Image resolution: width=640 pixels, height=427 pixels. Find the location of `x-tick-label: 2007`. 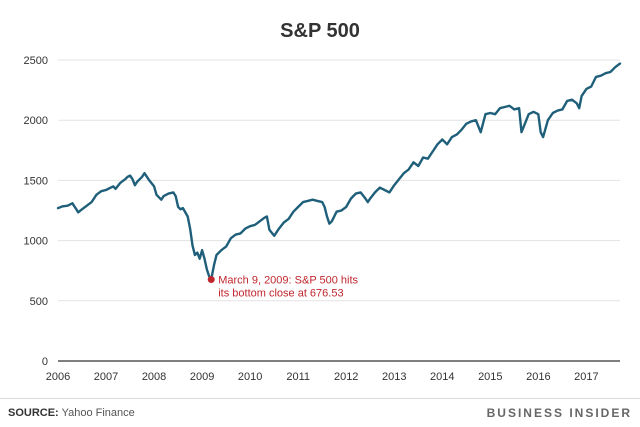

x-tick-label: 2007 is located at coordinates (106, 377).